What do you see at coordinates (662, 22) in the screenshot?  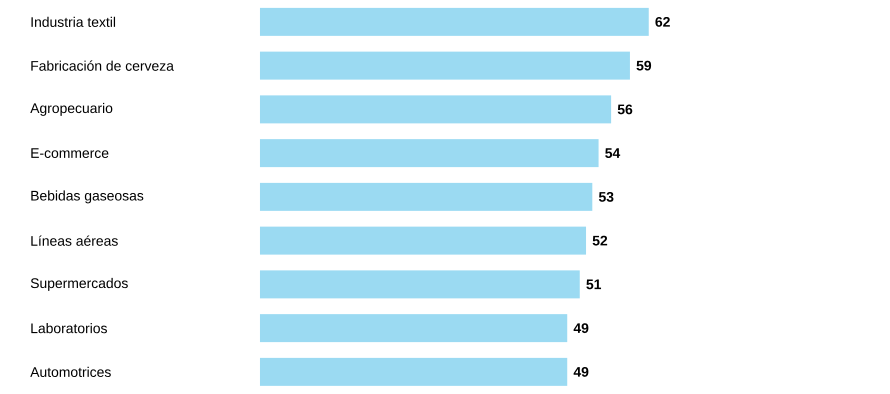 I see `data-label: 62` at bounding box center [662, 22].